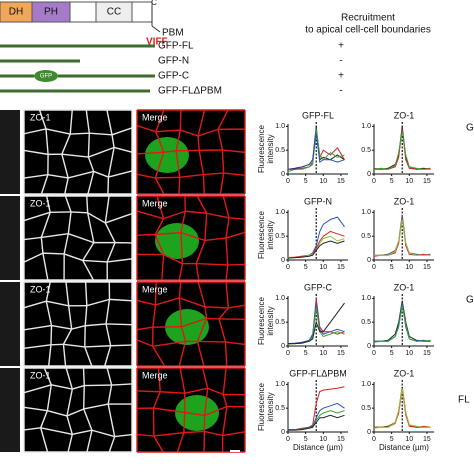 The height and width of the screenshot is (474, 474). What do you see at coordinates (83, 12) in the screenshot?
I see `linker` at bounding box center [83, 12].